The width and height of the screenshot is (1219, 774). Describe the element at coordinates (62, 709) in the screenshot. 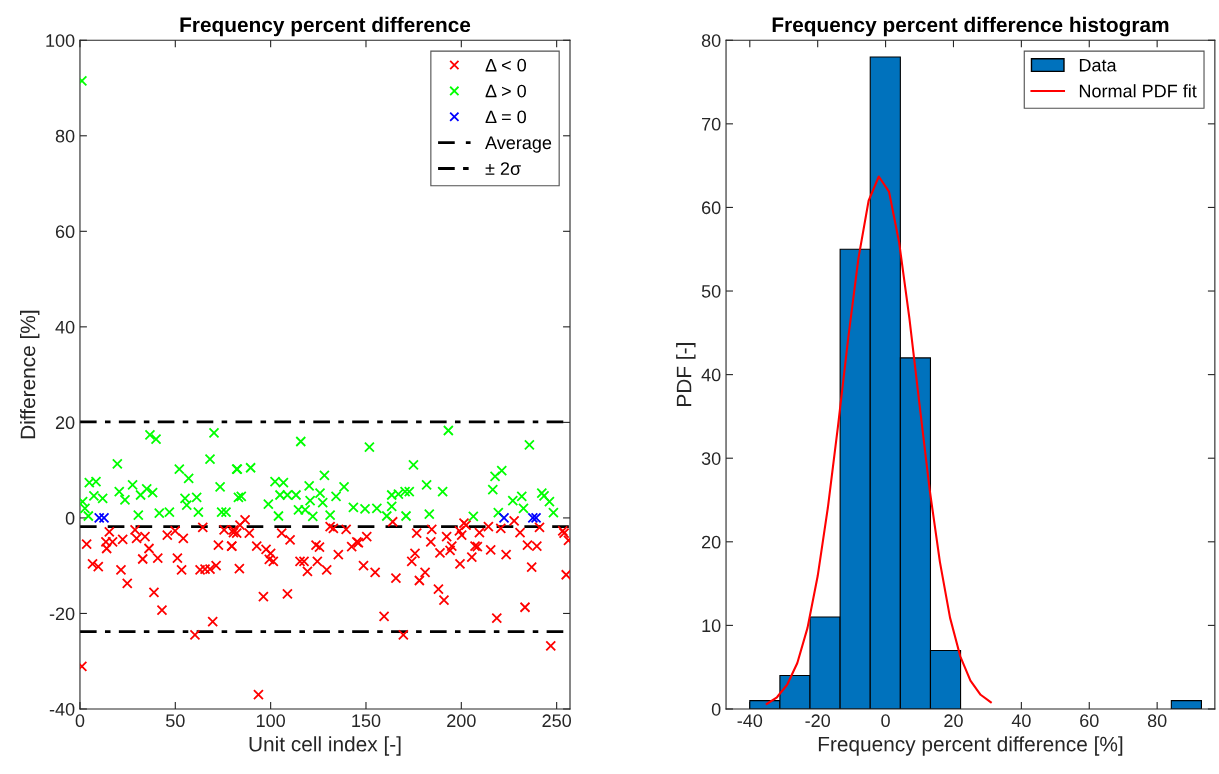

I see `y-tick-label: -40` at that location.